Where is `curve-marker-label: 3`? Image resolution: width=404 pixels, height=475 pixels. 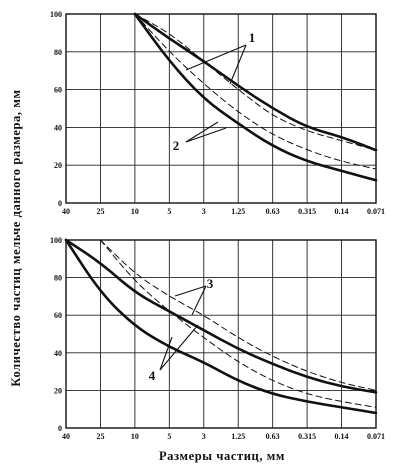
curve-marker-label: 3 is located at coordinates (210, 283).